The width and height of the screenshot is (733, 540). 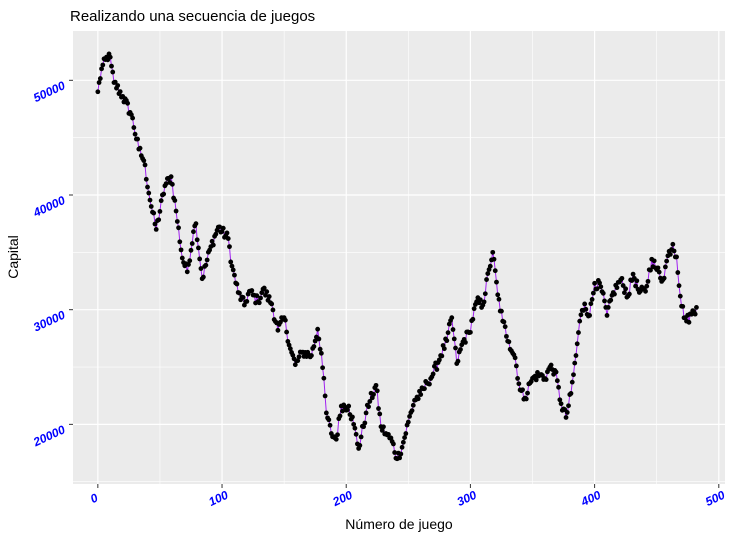 What do you see at coordinates (94, 498) in the screenshot?
I see `x-tick-label: 0` at bounding box center [94, 498].